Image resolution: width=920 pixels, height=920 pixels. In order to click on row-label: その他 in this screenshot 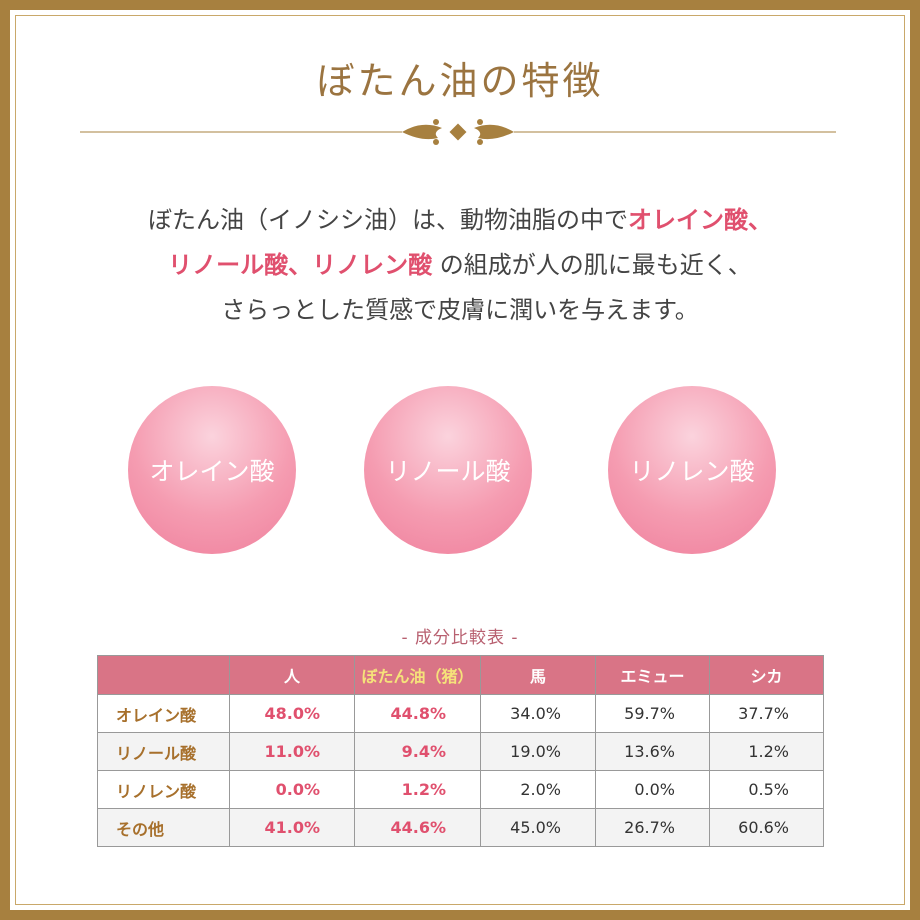, I will do `click(163, 827)`.